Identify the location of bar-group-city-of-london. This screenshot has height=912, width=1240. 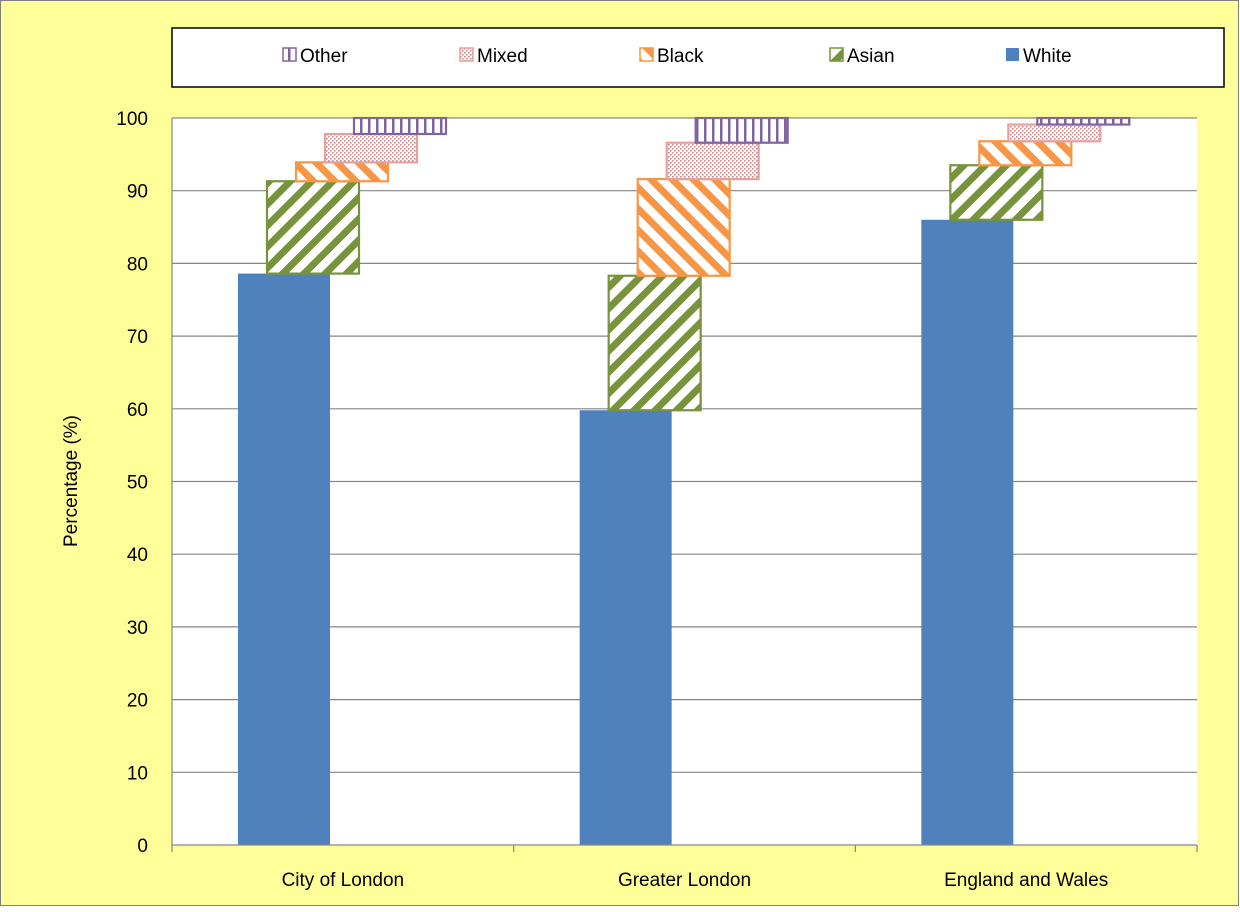
(343, 480).